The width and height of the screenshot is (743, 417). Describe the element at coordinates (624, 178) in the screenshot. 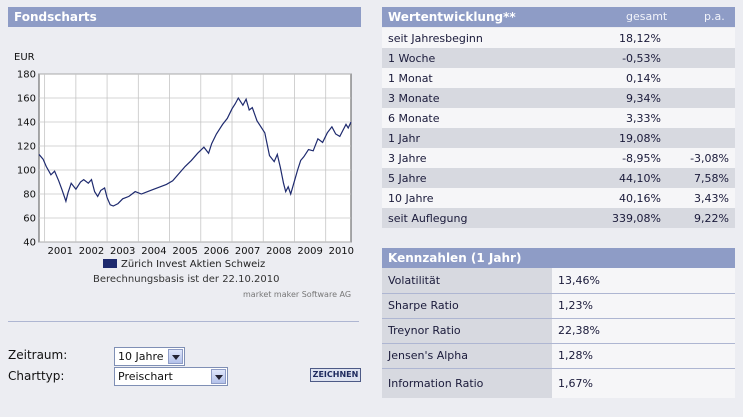

I see `row-gesamt: 44,10%` at that location.